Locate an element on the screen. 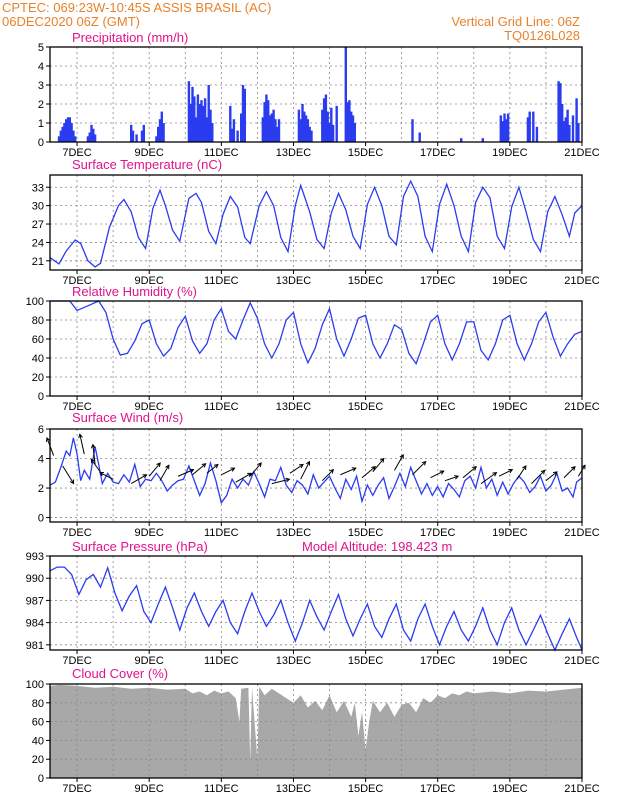  wind-title: Surface Wind (m/s) is located at coordinates (127, 417).